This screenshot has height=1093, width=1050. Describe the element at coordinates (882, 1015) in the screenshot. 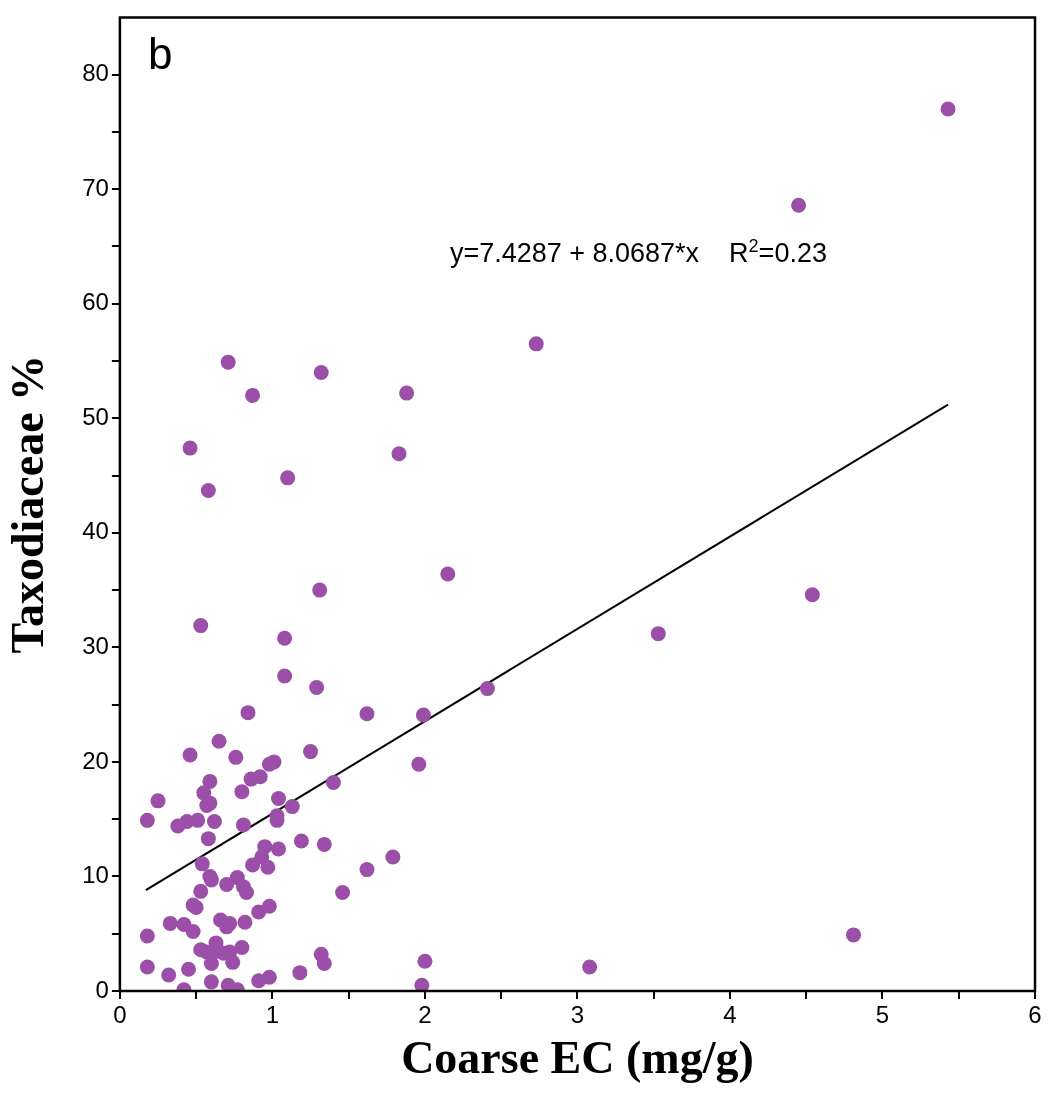

I see `x-tick-label: 5` at that location.